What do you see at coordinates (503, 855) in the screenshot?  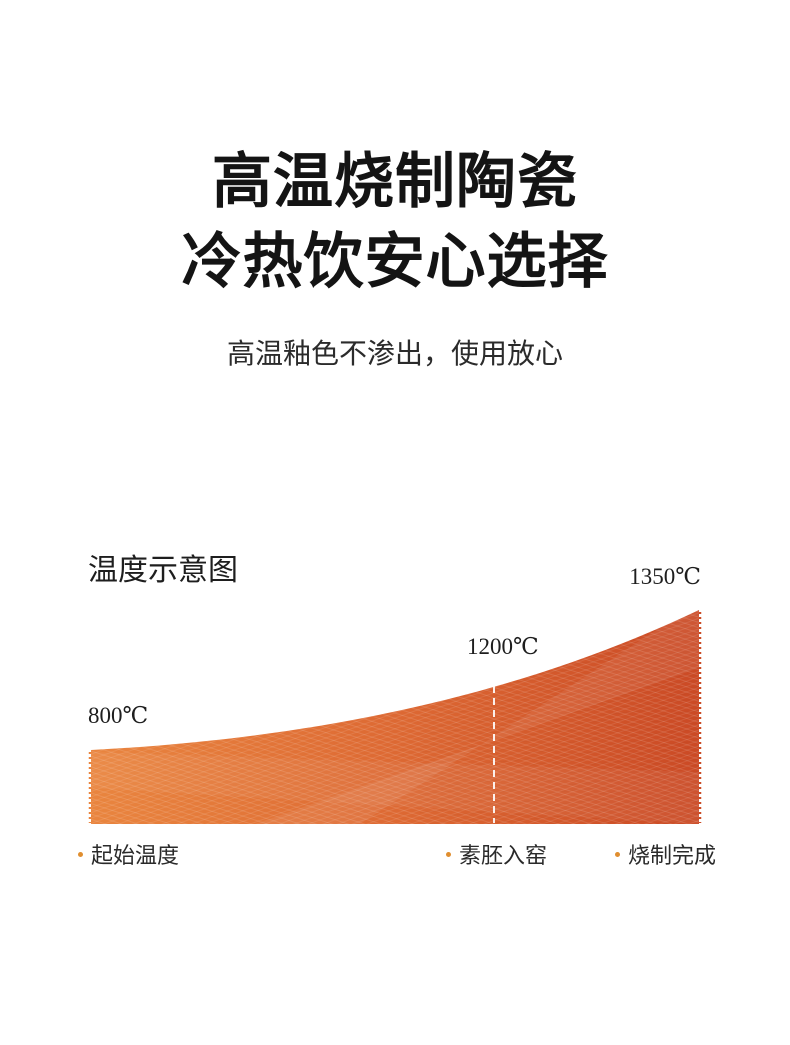 I see `legend-label: 素胚入窑` at bounding box center [503, 855].